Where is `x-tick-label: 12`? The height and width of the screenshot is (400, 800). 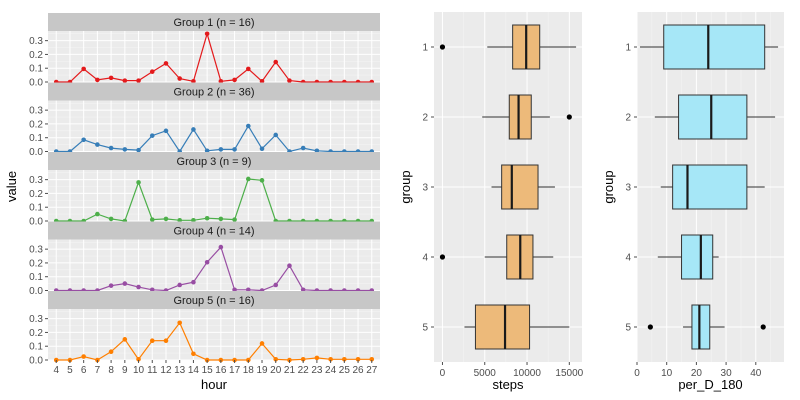
x-tick-label: 12 is located at coordinates (166, 370).